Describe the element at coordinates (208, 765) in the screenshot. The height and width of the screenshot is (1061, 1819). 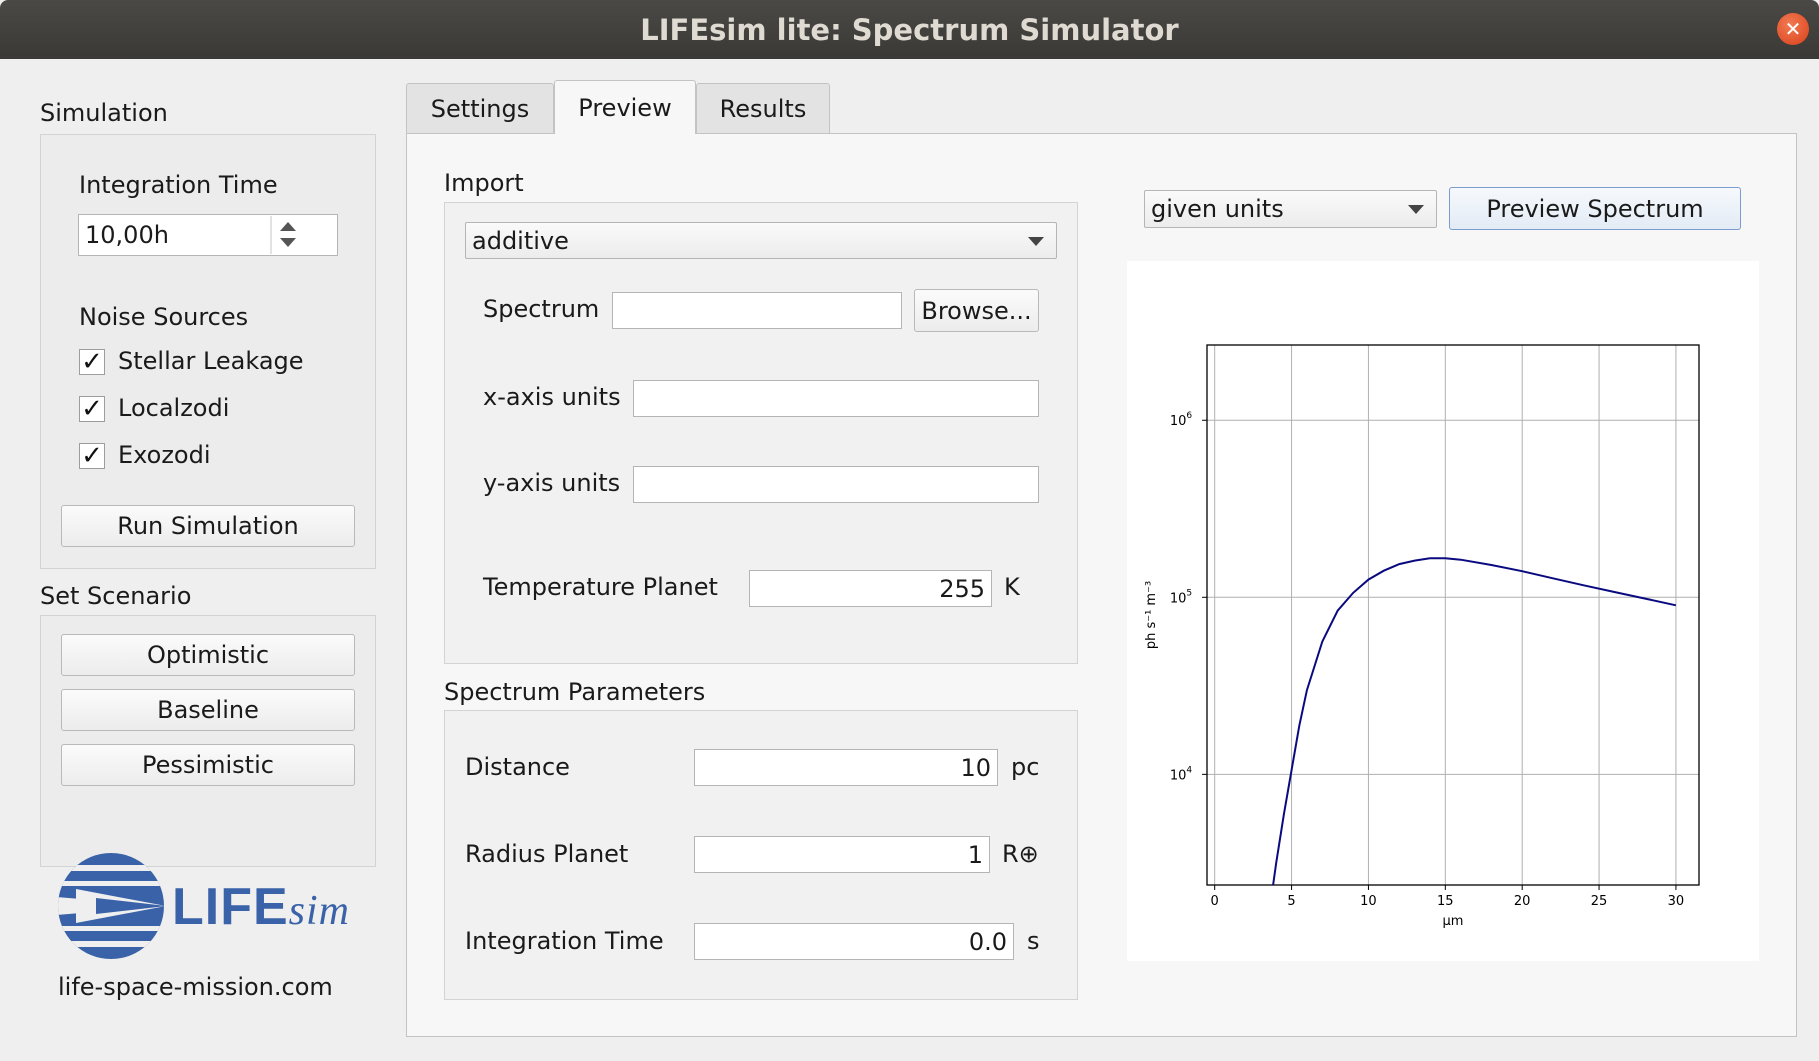
I see `pessimistic-button: Pessimistic` at that location.